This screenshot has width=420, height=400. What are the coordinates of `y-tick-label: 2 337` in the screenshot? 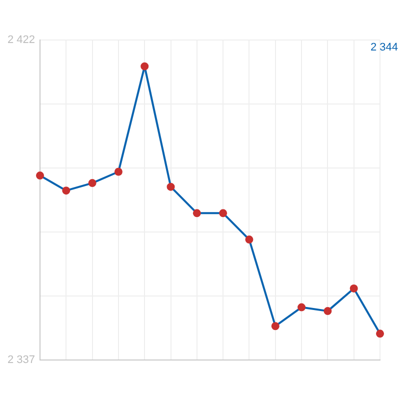 It's located at (21, 360).